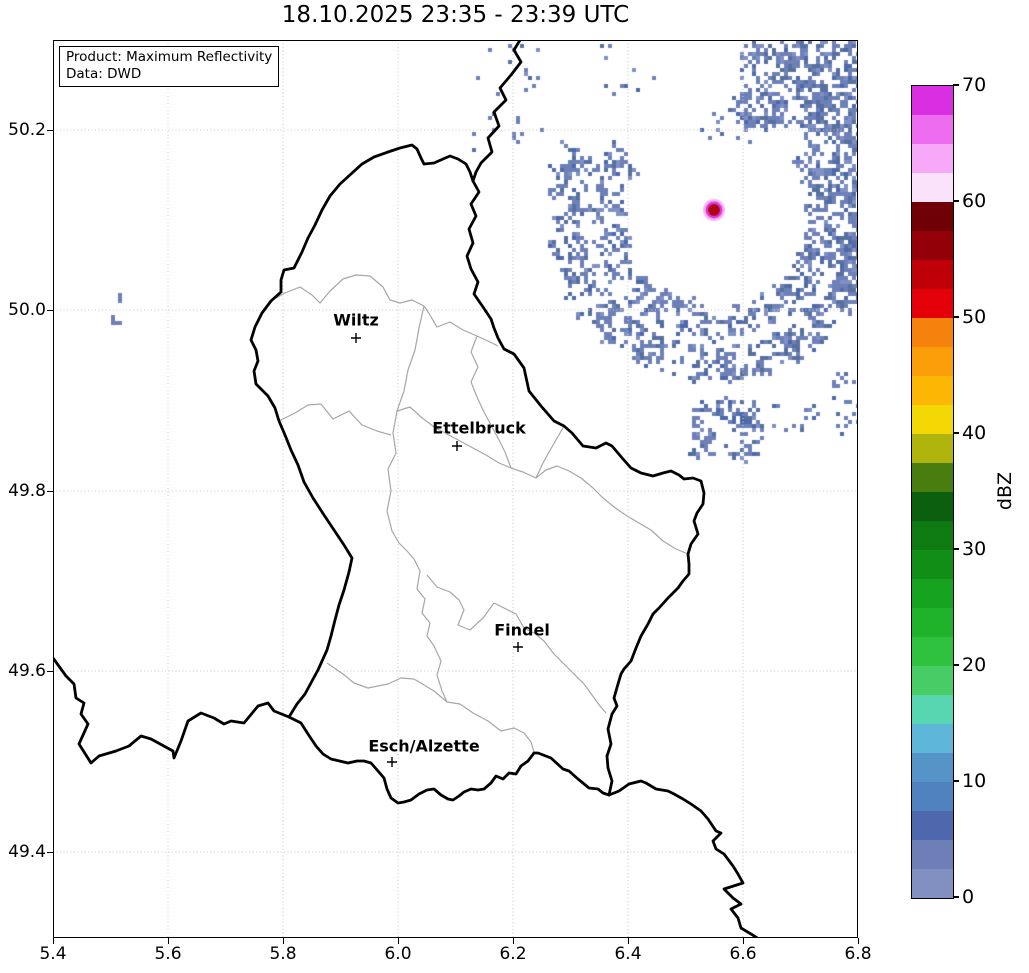 This screenshot has height=973, width=1029. Describe the element at coordinates (283, 954) in the screenshot. I see `x-tick-label: 5.8` at that location.